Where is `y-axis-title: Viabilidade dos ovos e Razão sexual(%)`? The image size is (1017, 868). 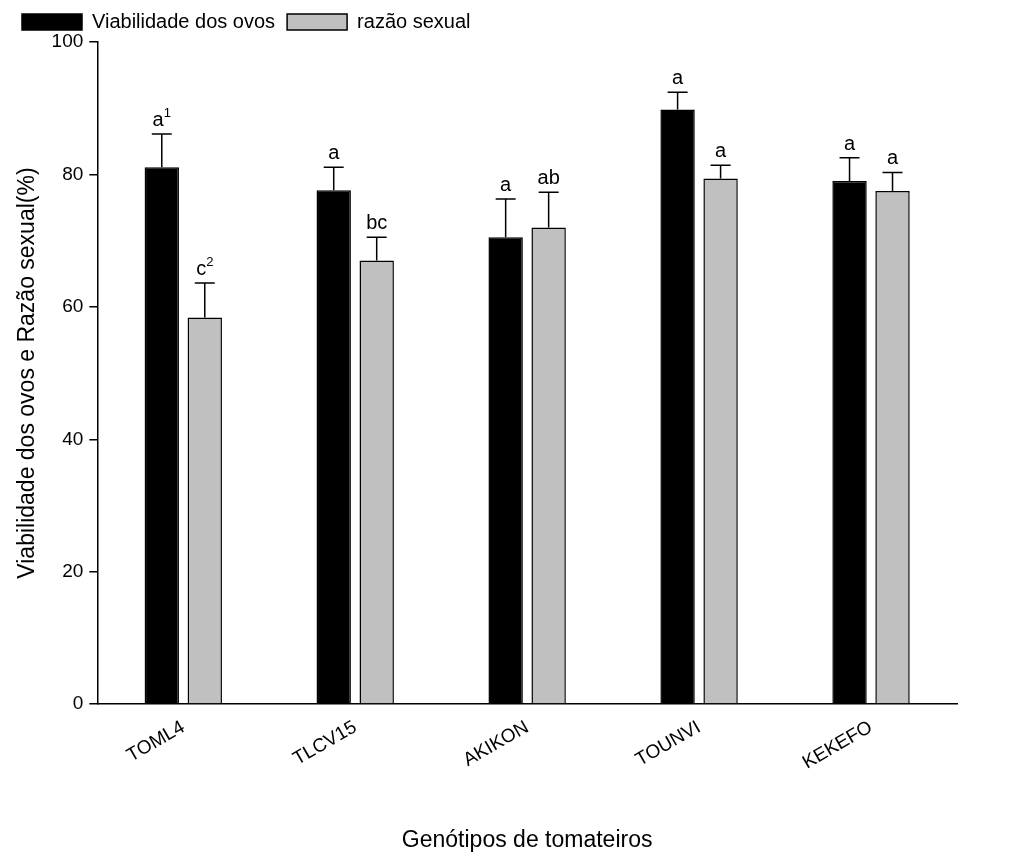 y-axis-title: Viabilidade dos ovos e Razão sexual(%) is located at coordinates (26, 373).